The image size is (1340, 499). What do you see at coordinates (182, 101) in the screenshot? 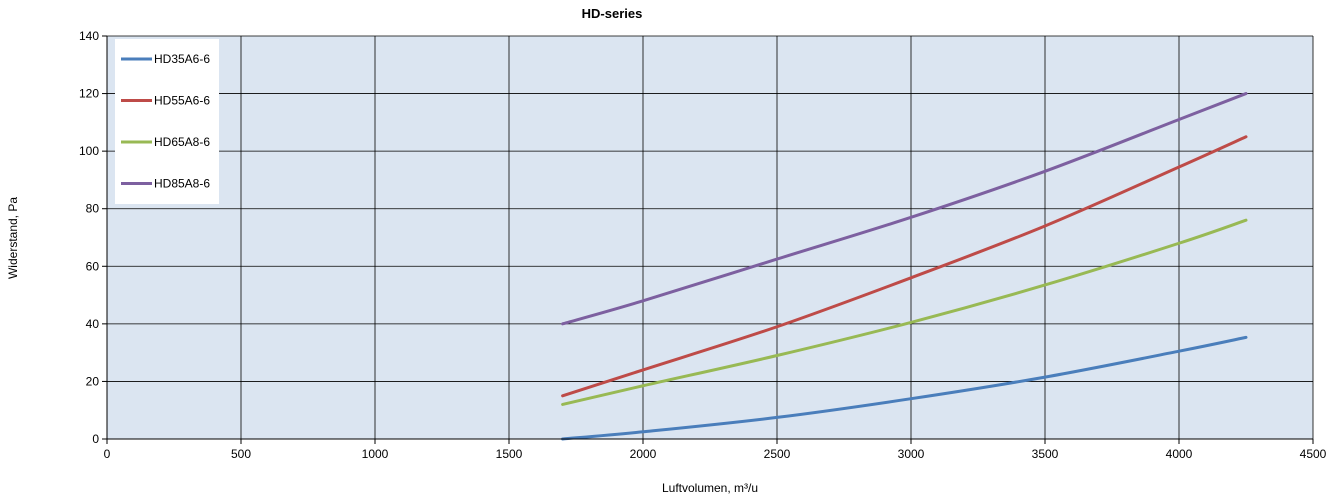
I see `legend-label: HD55A6-6` at bounding box center [182, 101].